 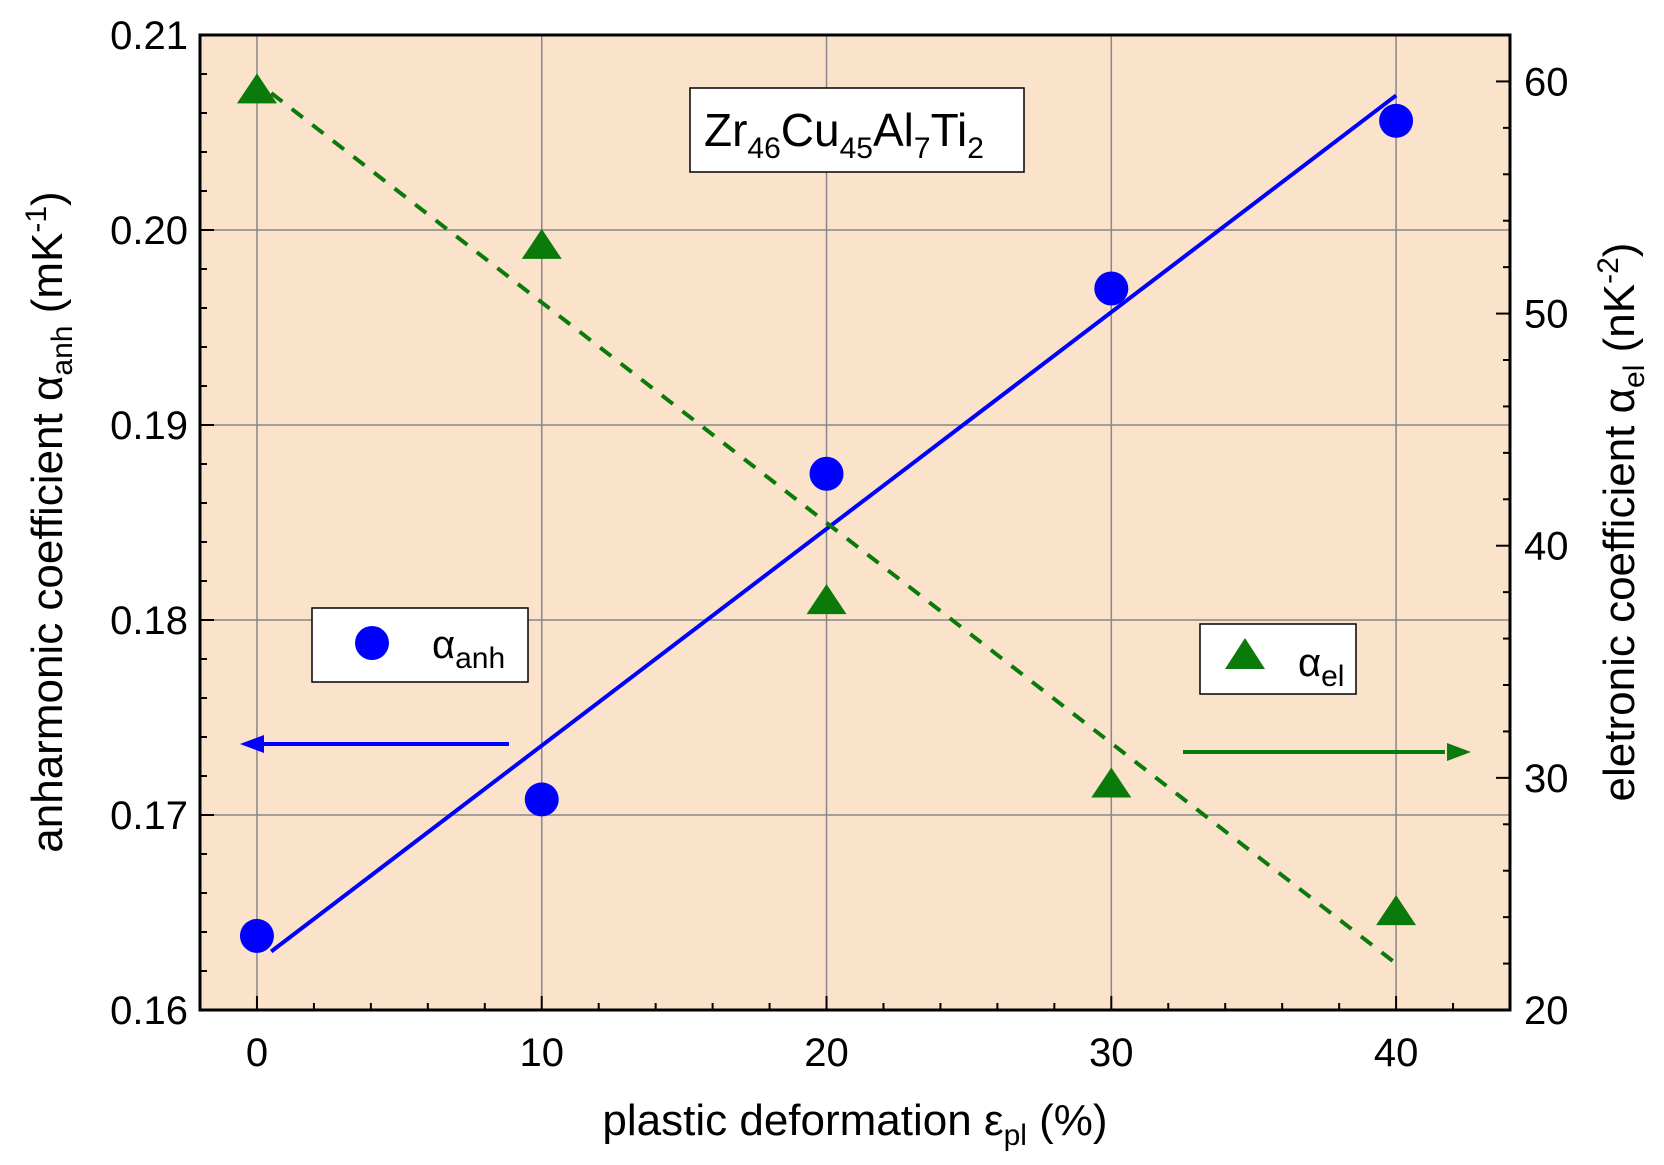 I want to click on y-right-tick-label: 60, so click(x=1546, y=82).